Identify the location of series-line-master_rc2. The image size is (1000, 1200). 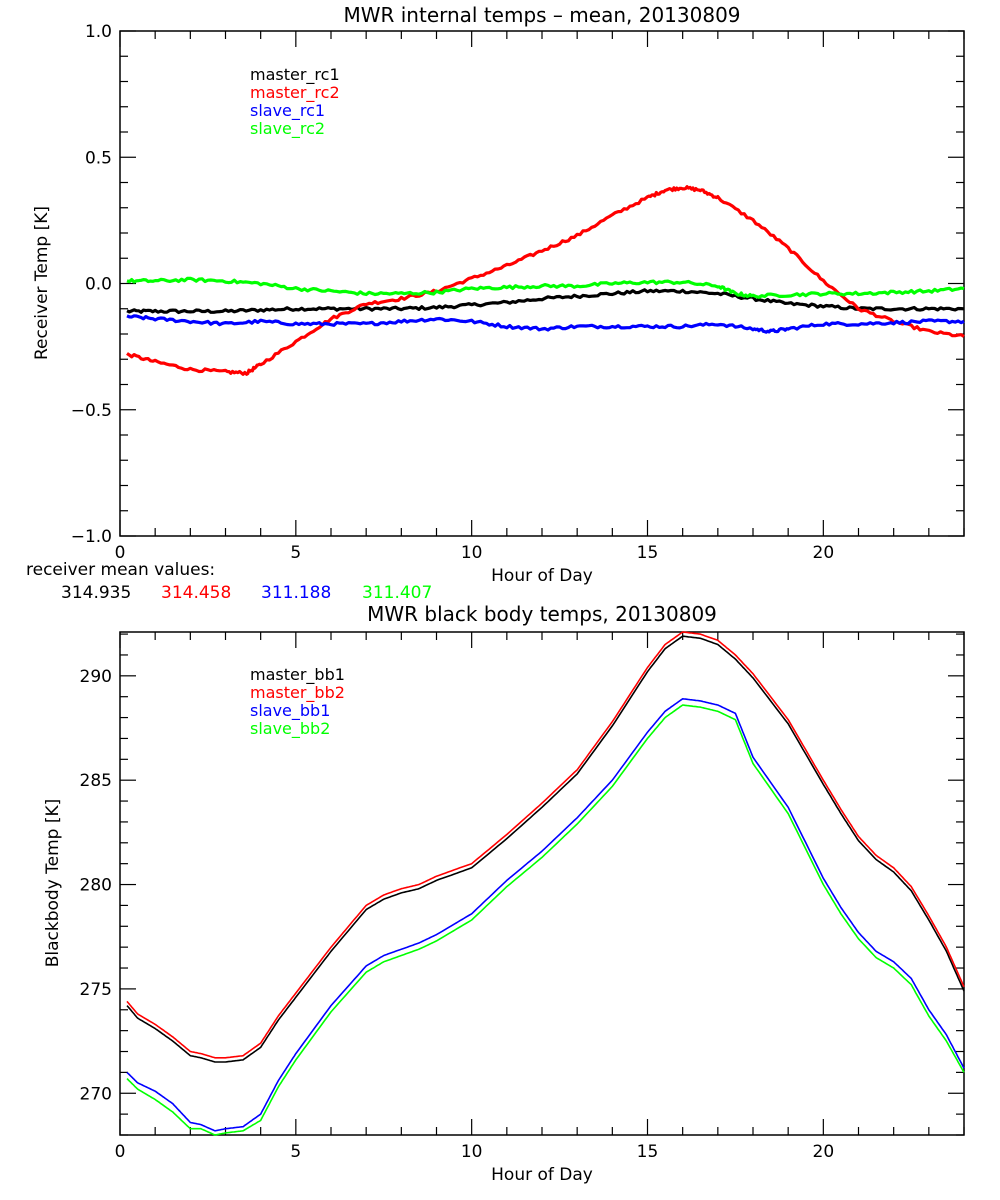
(545, 280).